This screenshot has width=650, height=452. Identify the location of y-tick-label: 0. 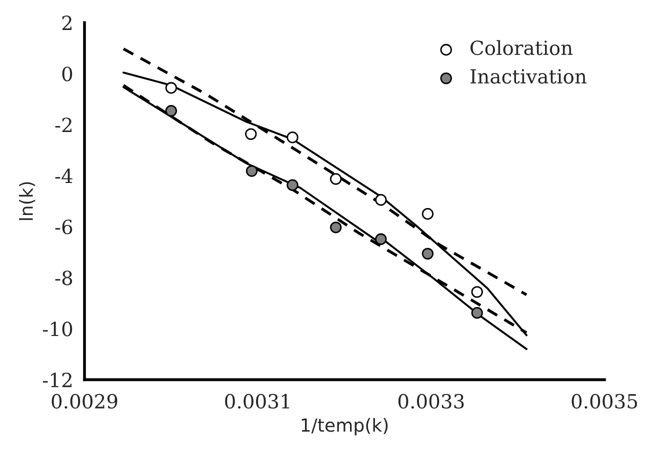
(67, 74).